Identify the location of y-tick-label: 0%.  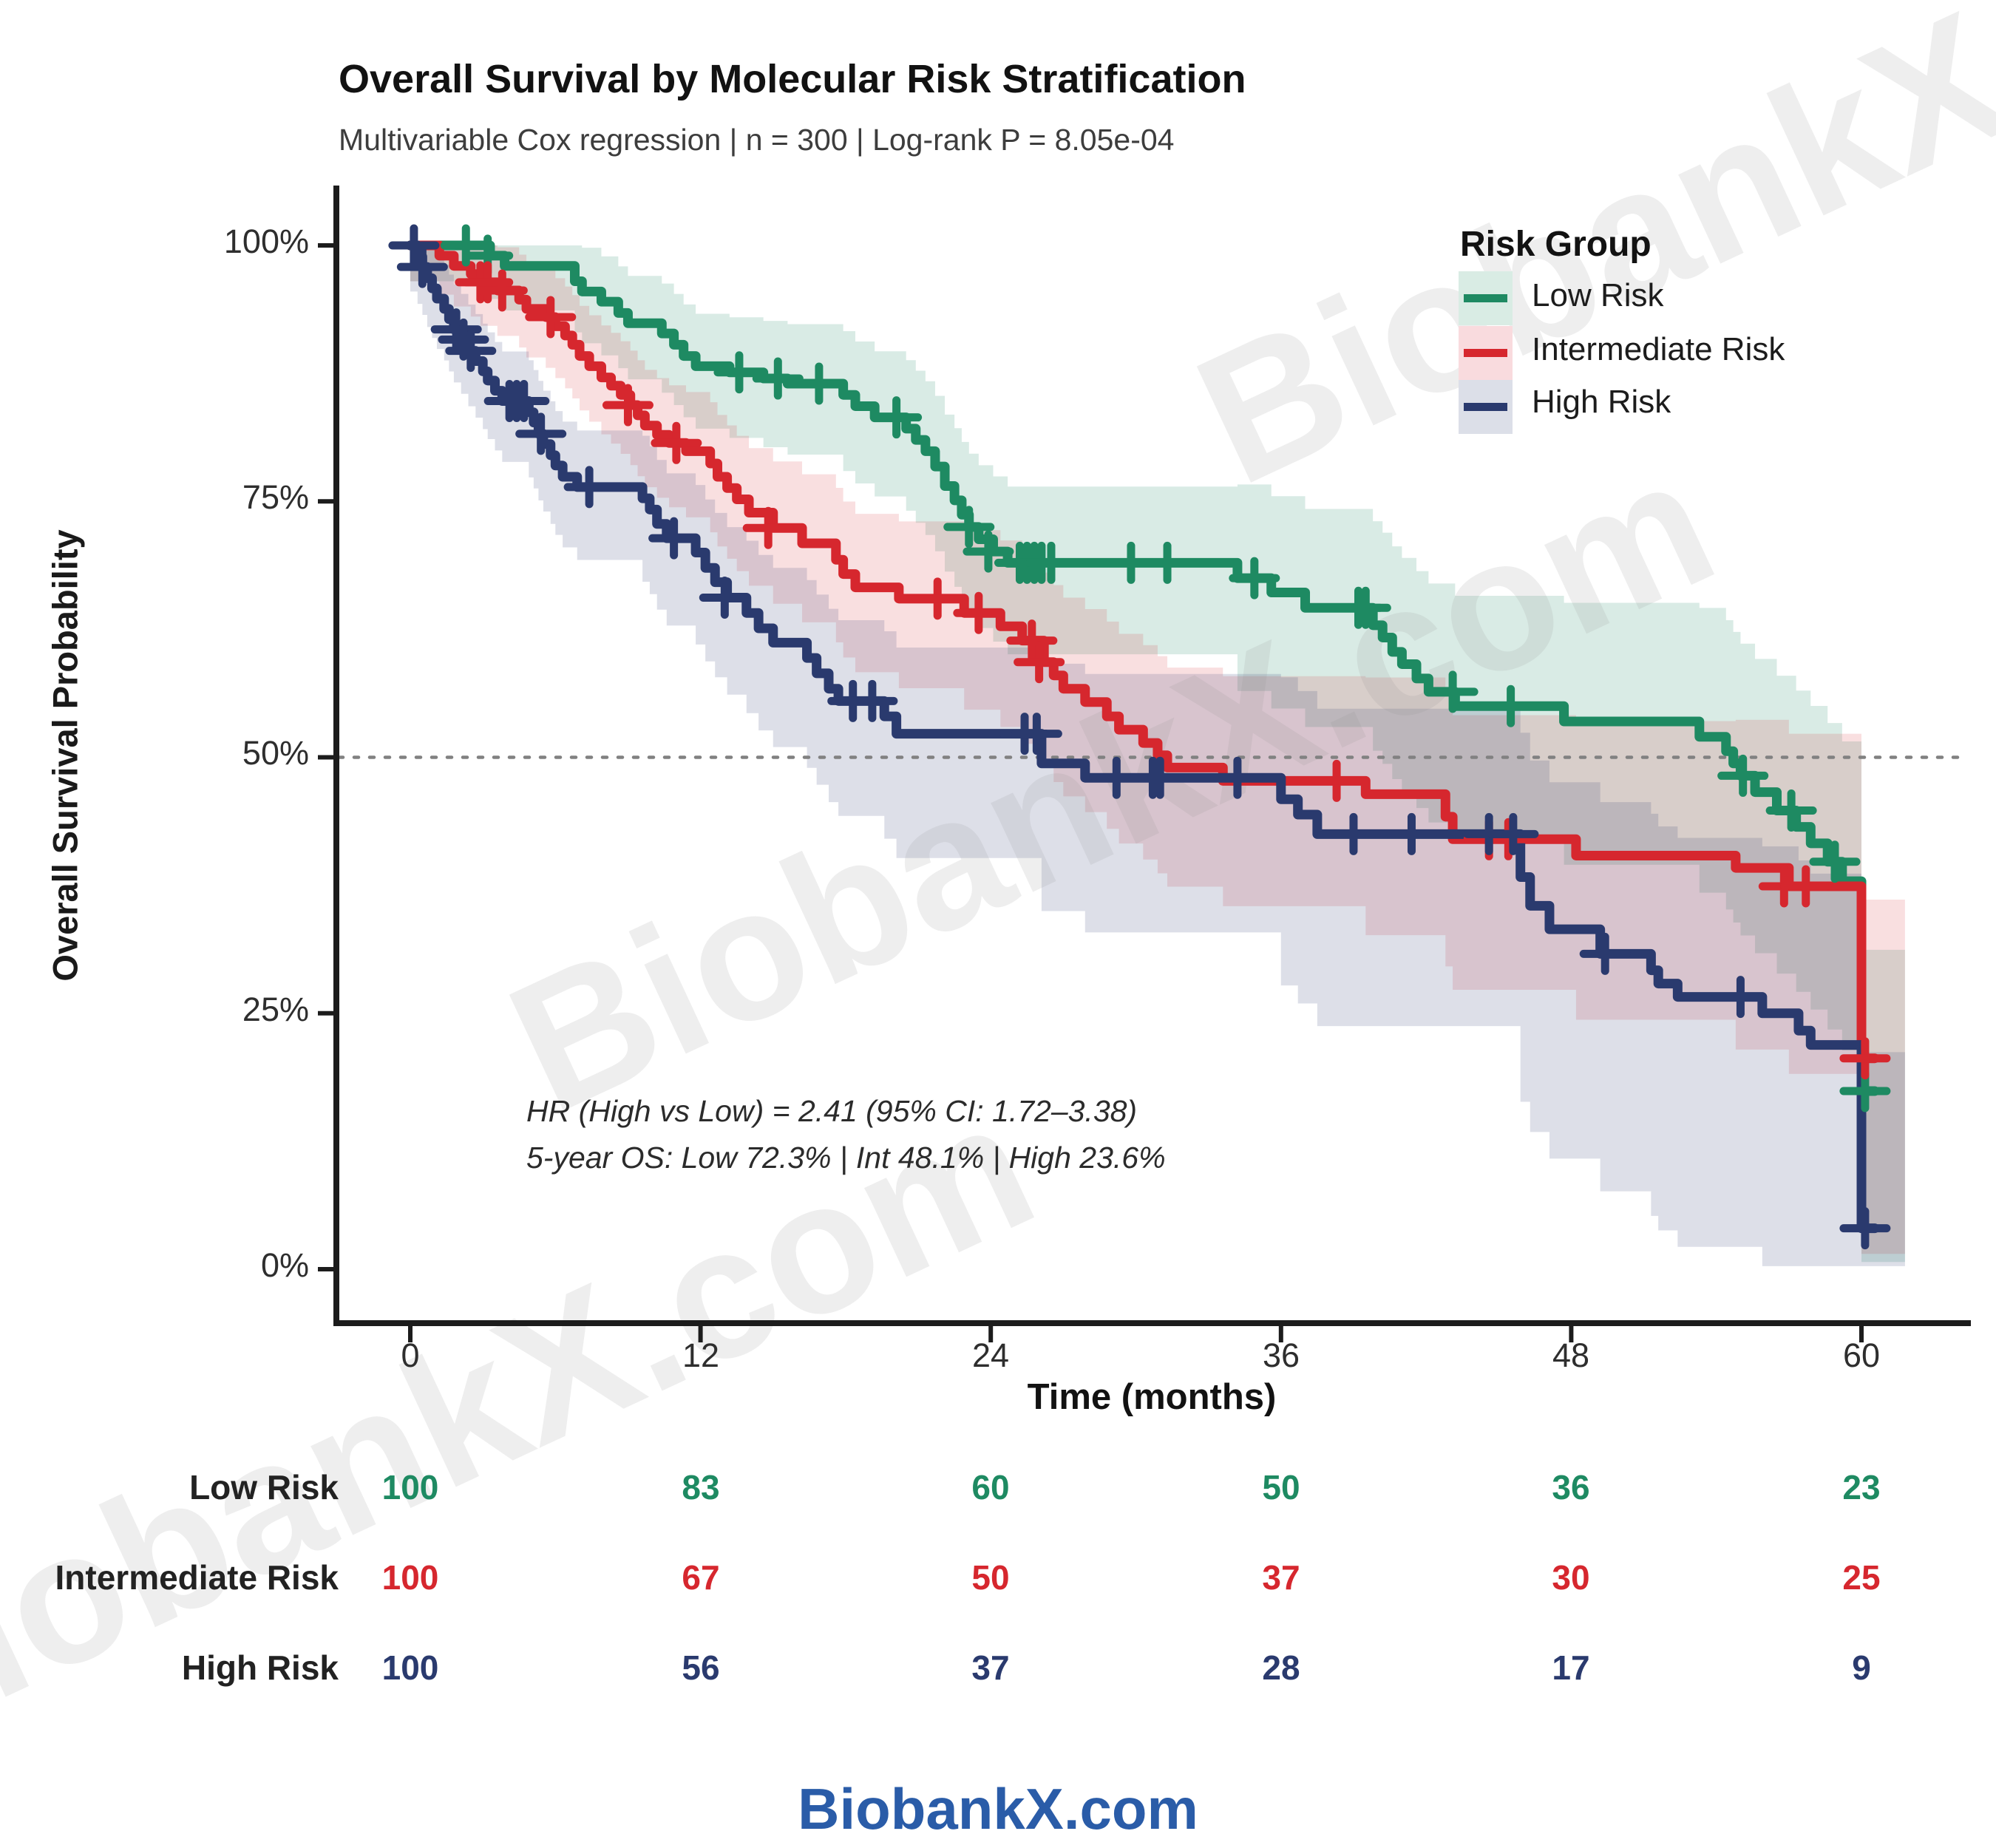
(284, 1265).